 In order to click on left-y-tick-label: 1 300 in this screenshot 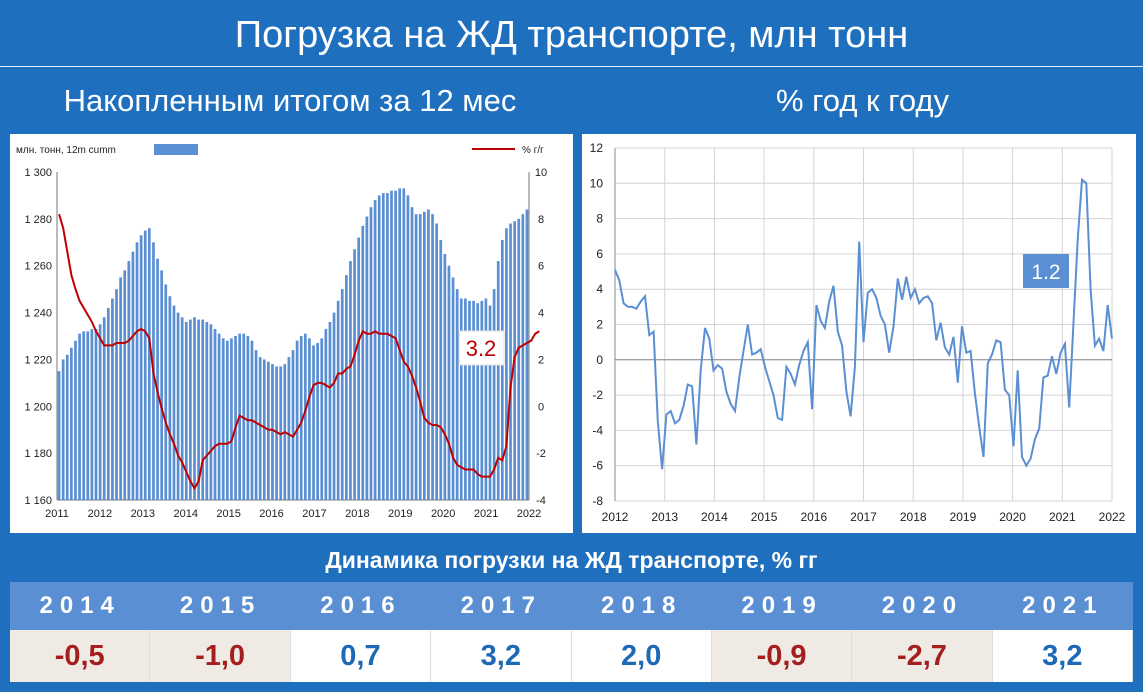, I will do `click(38, 173)`.